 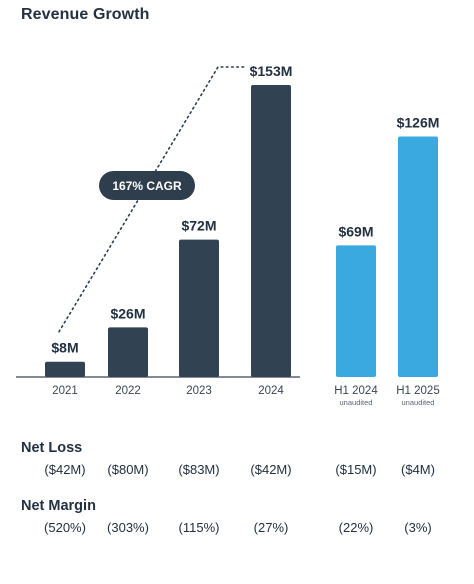 I want to click on net-margin-value: (27%), so click(x=271, y=527).